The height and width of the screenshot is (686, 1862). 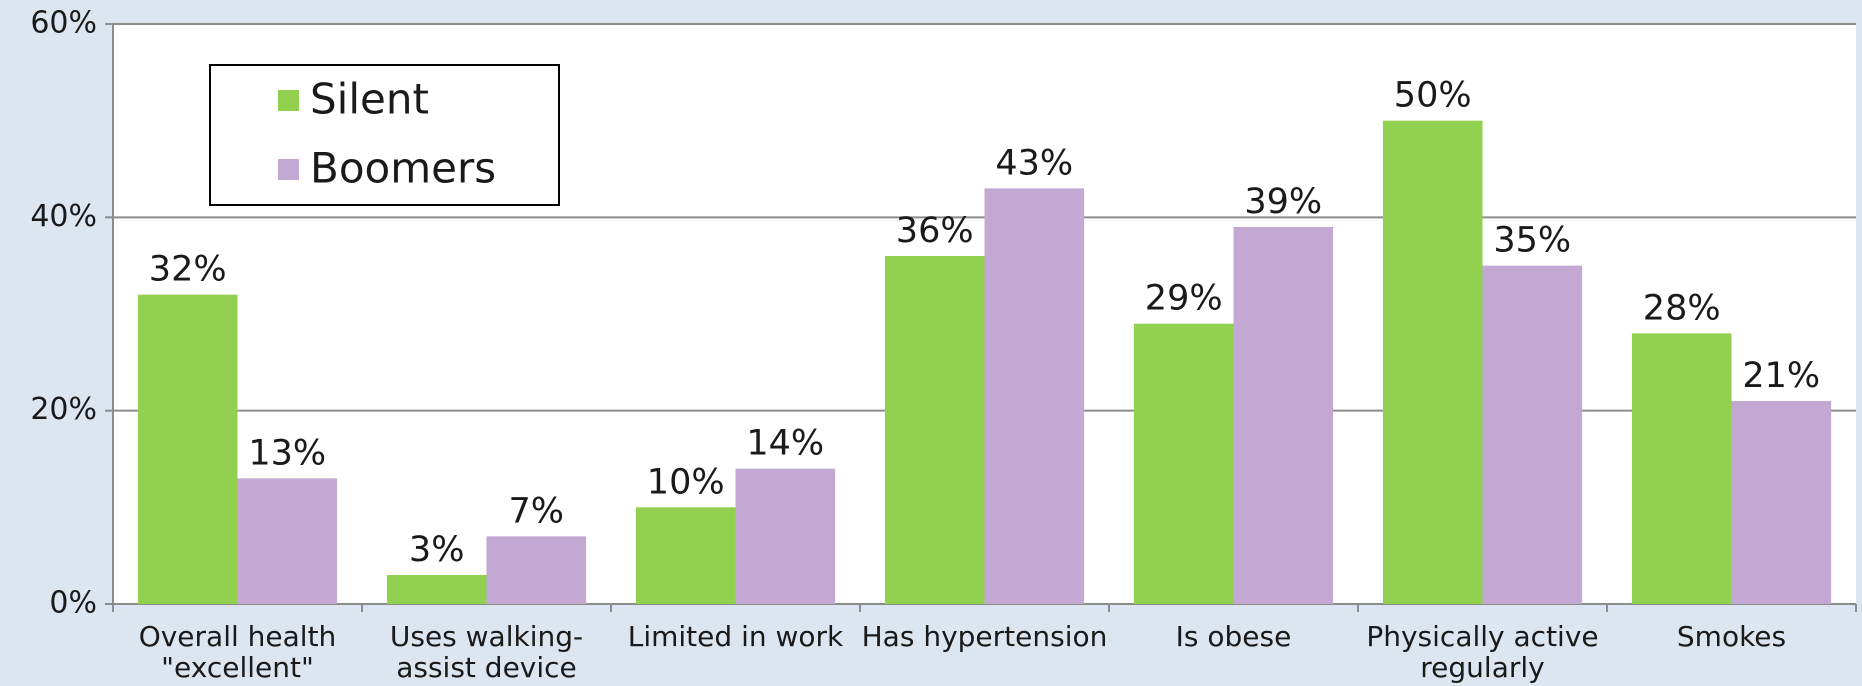 What do you see at coordinates (1184, 299) in the screenshot?
I see `value-label: 29%` at bounding box center [1184, 299].